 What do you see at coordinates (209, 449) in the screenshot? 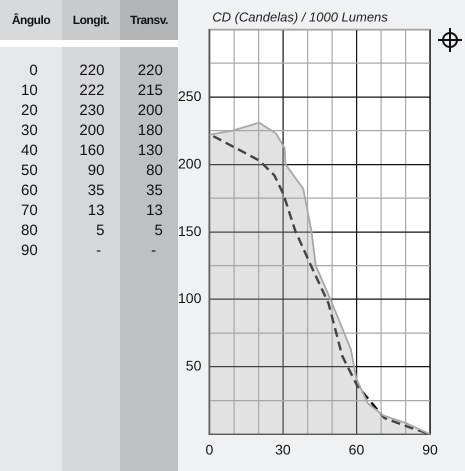
I see `x-tick-label: 0` at bounding box center [209, 449].